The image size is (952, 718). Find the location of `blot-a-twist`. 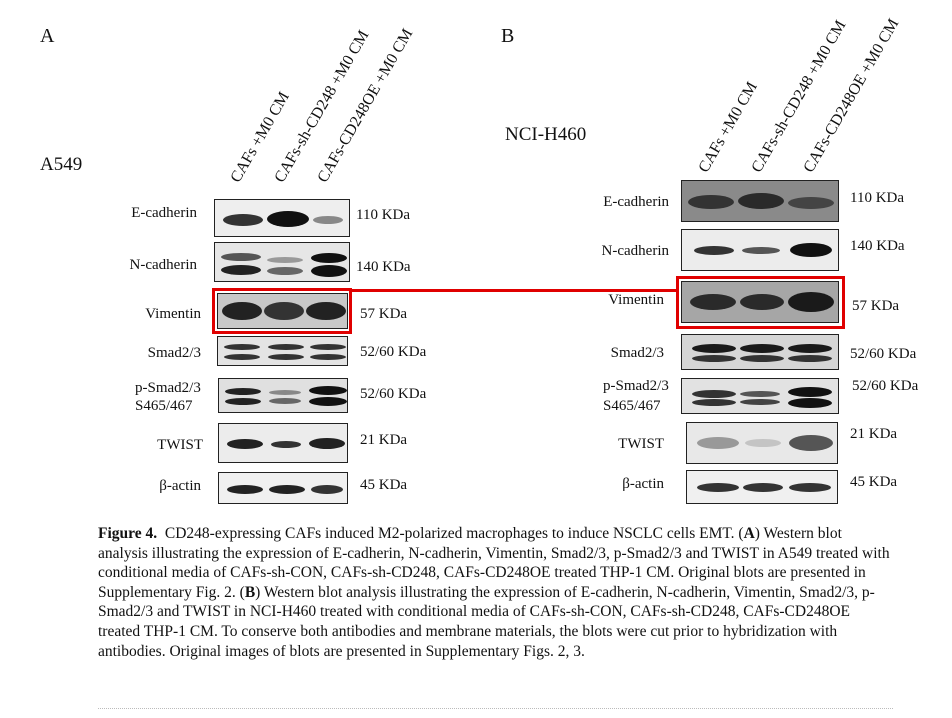

blot-a-twist is located at coordinates (283, 443).